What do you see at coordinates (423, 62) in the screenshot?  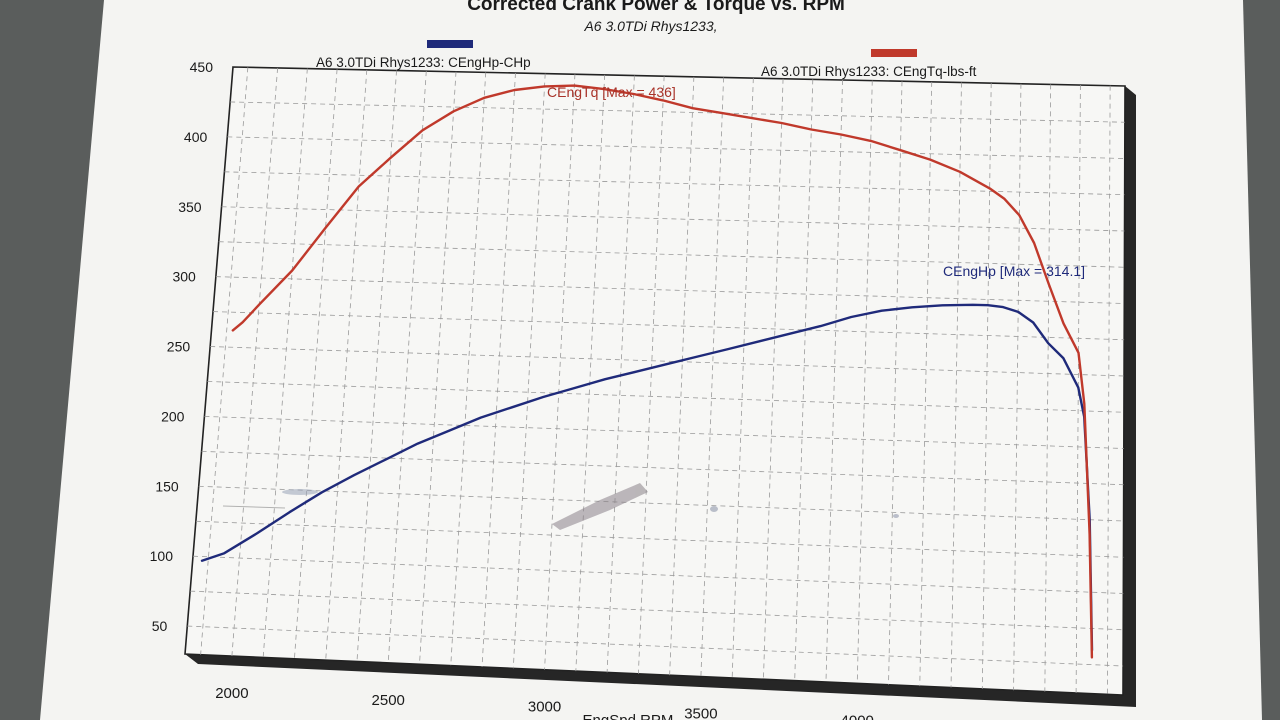 I see `legend-label-hp: A6 3.0TDi Rhys1233: CEngHp-CHp` at bounding box center [423, 62].